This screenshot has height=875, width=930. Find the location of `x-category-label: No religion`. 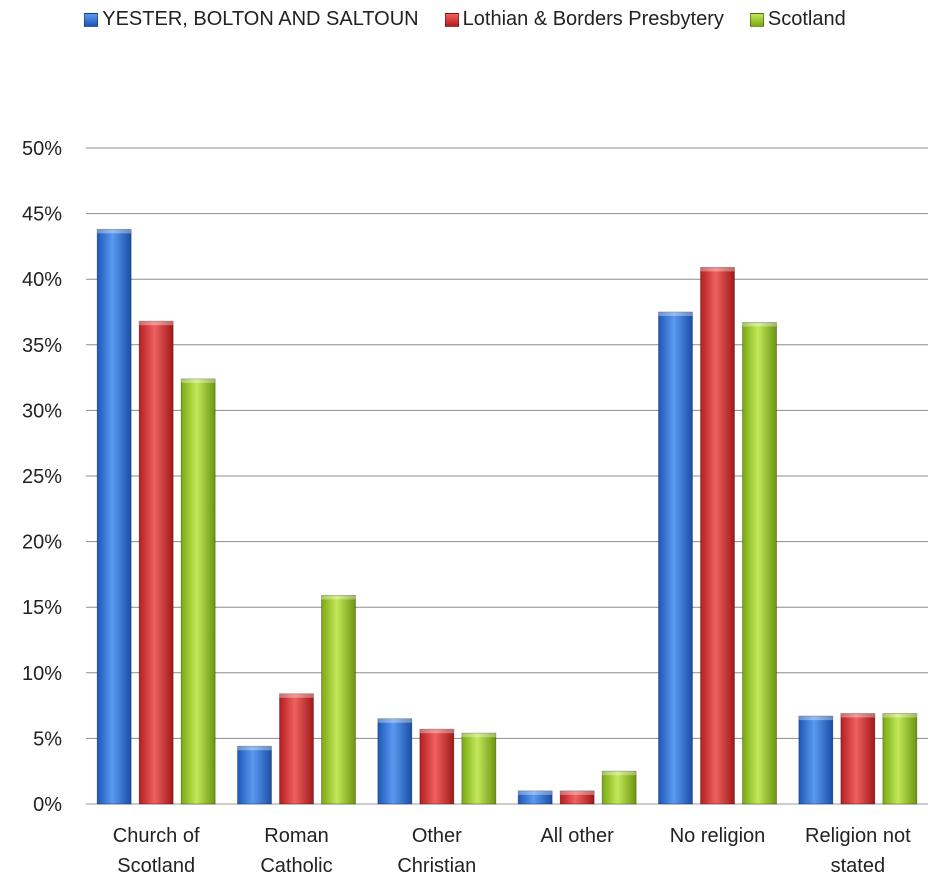

x-category-label: No religion is located at coordinates (718, 836).